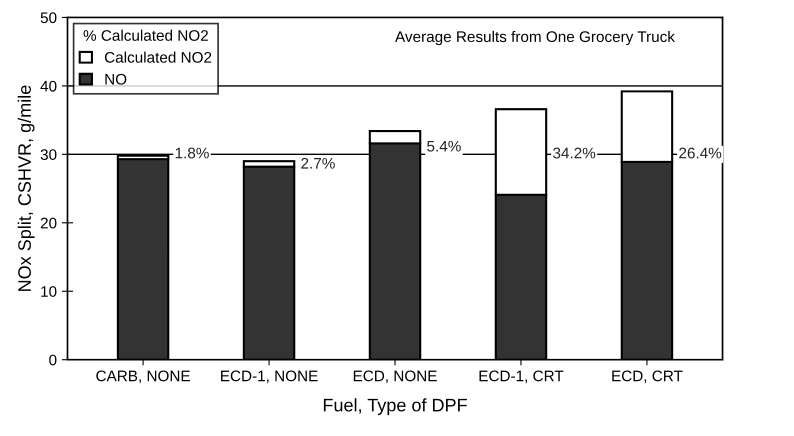  I want to click on y-tick-label: 40, so click(48, 86).